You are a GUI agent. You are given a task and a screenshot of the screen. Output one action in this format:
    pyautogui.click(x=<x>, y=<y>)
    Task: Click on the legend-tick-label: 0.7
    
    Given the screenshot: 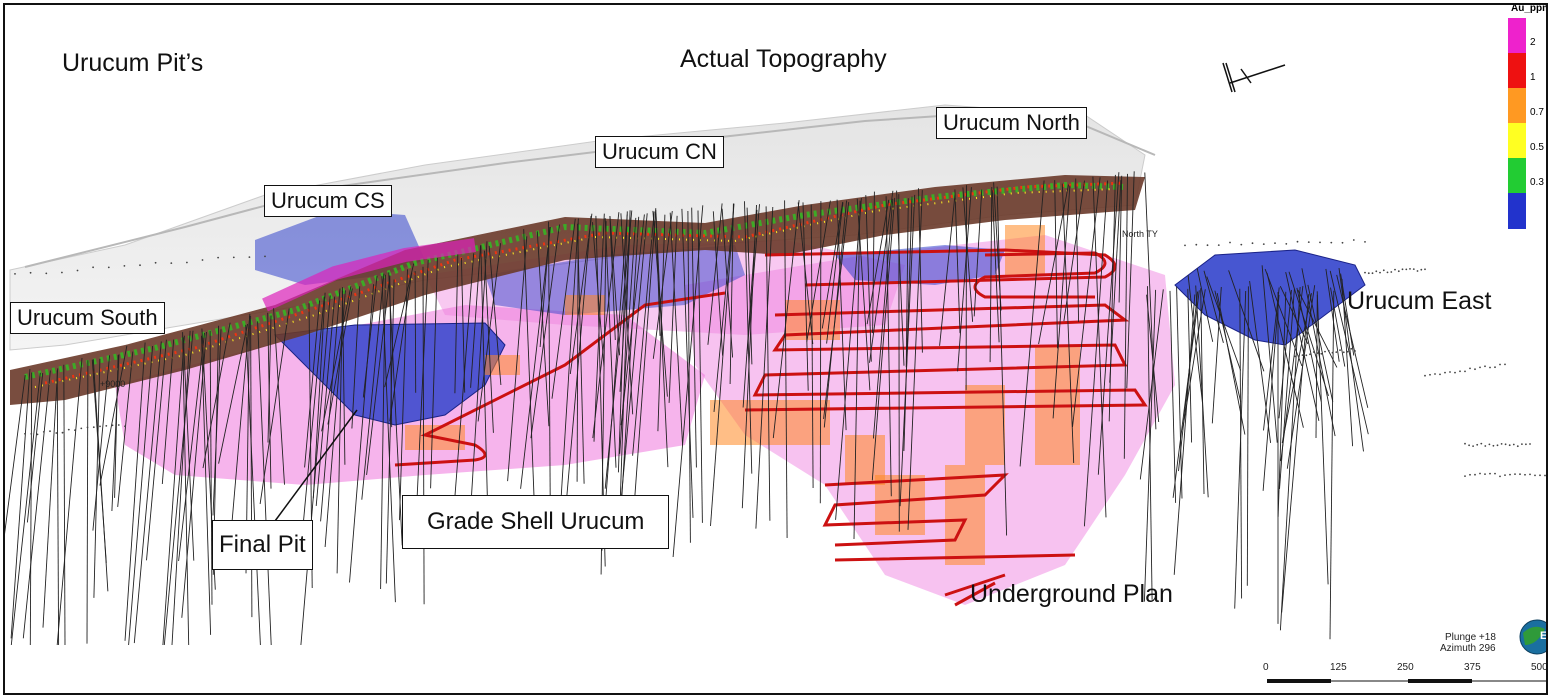 What is the action you would take?
    pyautogui.click(x=1537, y=113)
    